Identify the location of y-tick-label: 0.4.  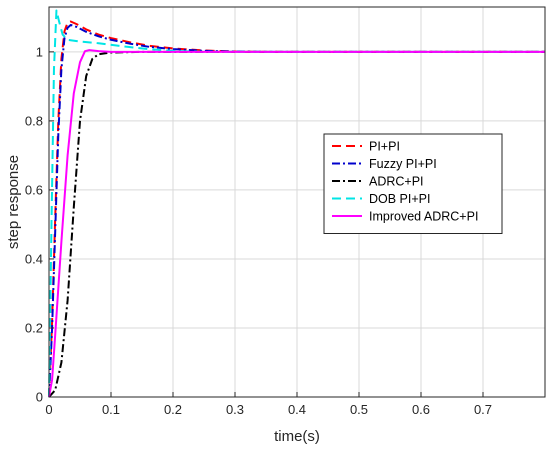
(34, 258).